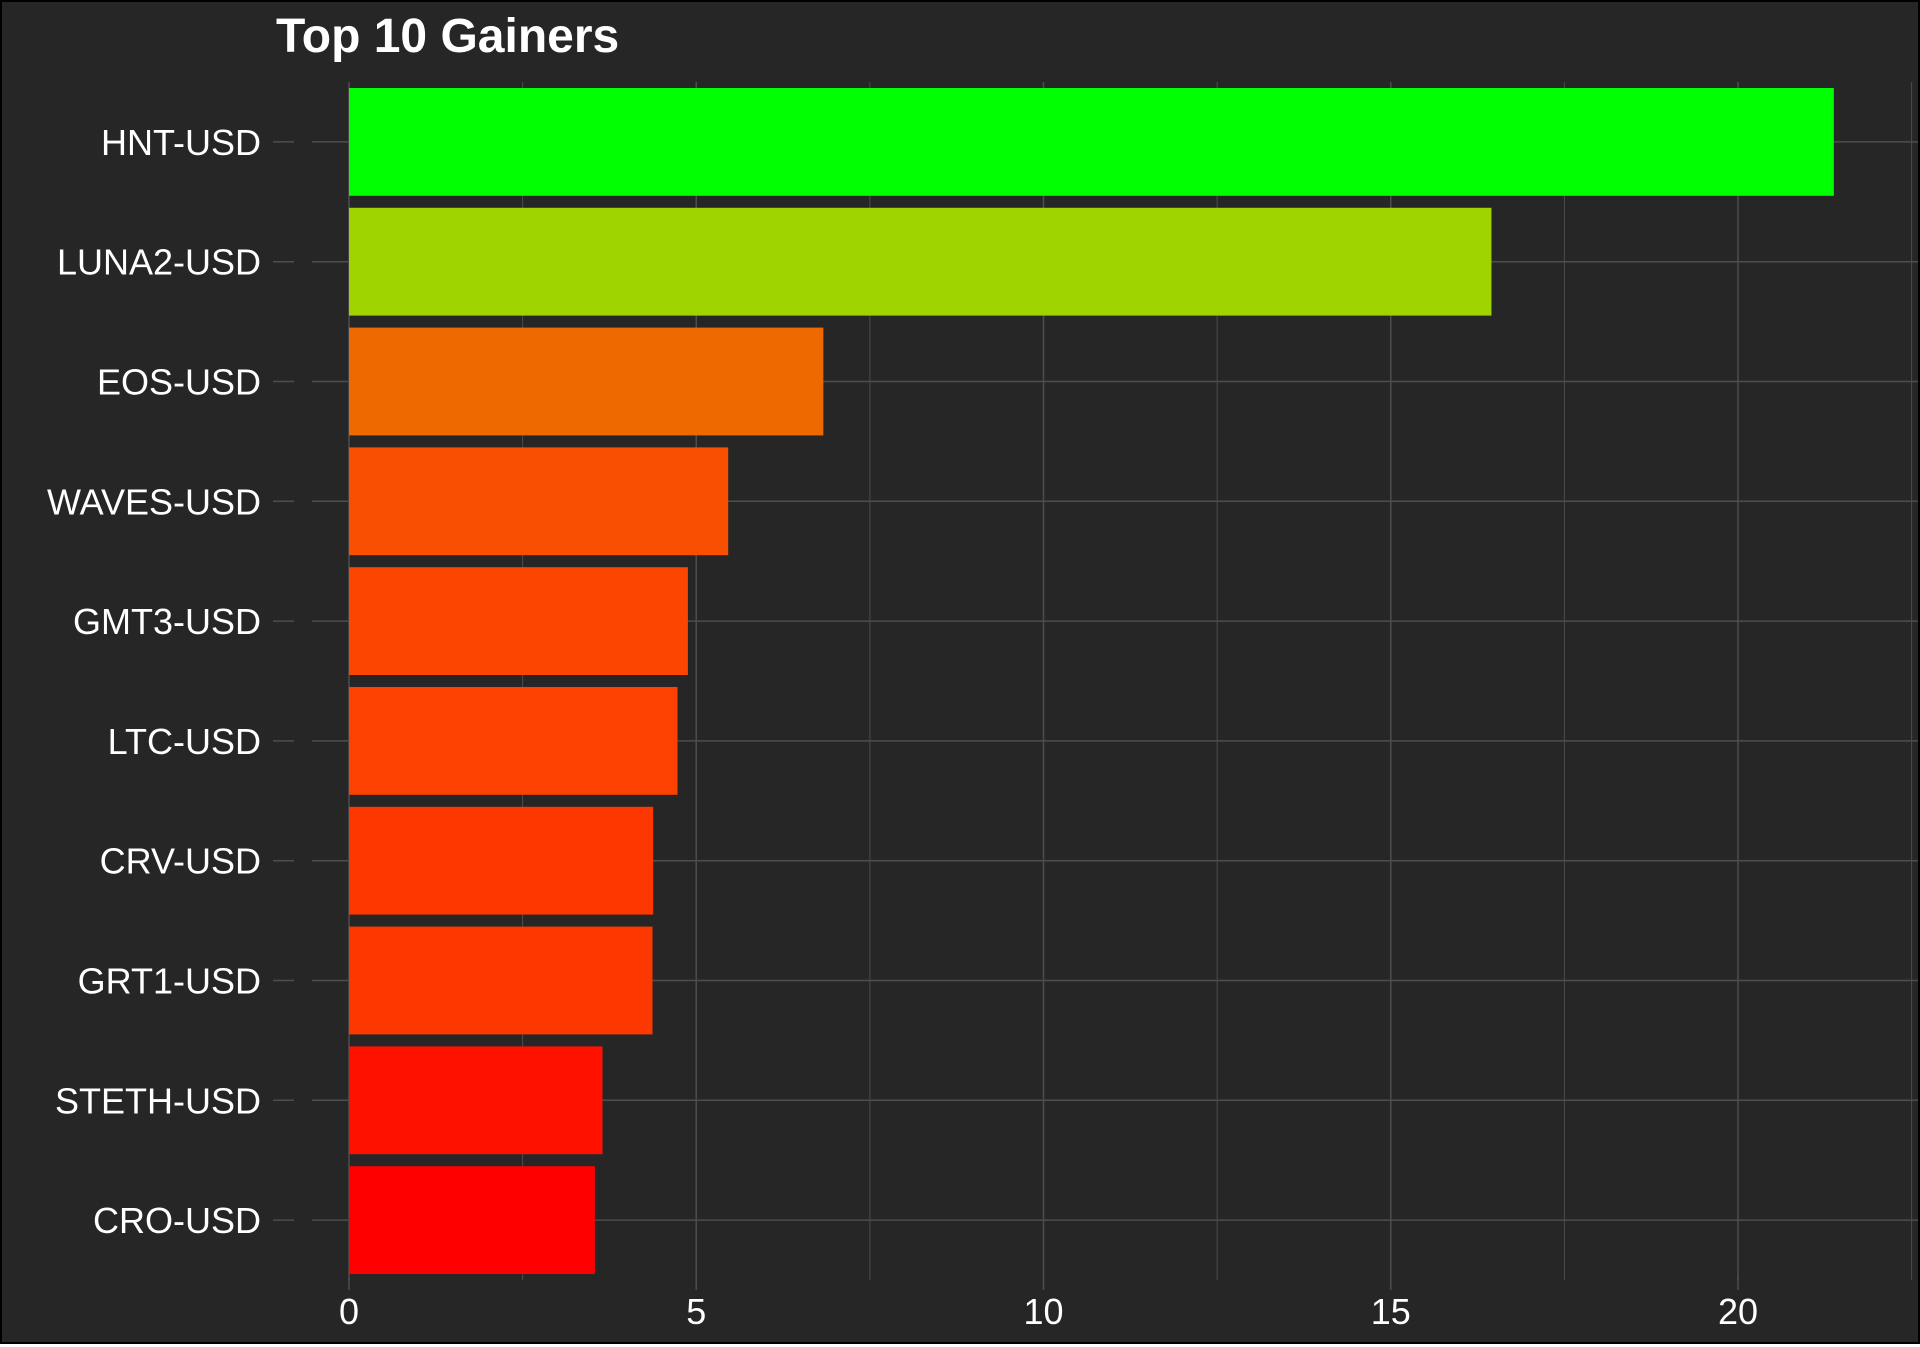  I want to click on bar-waves-usd, so click(539, 501).